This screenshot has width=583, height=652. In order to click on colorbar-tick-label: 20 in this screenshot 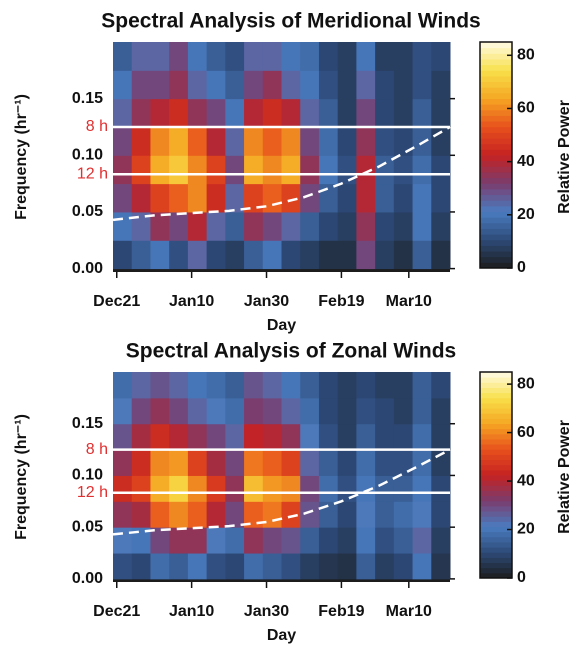, I will do `click(526, 214)`.